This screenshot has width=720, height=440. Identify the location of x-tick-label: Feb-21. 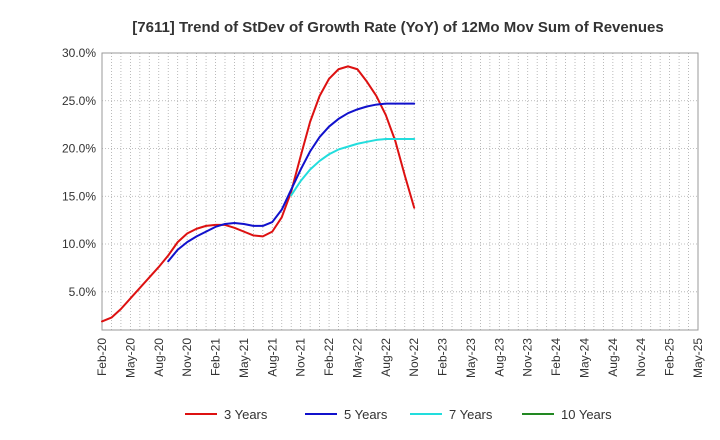
(216, 357).